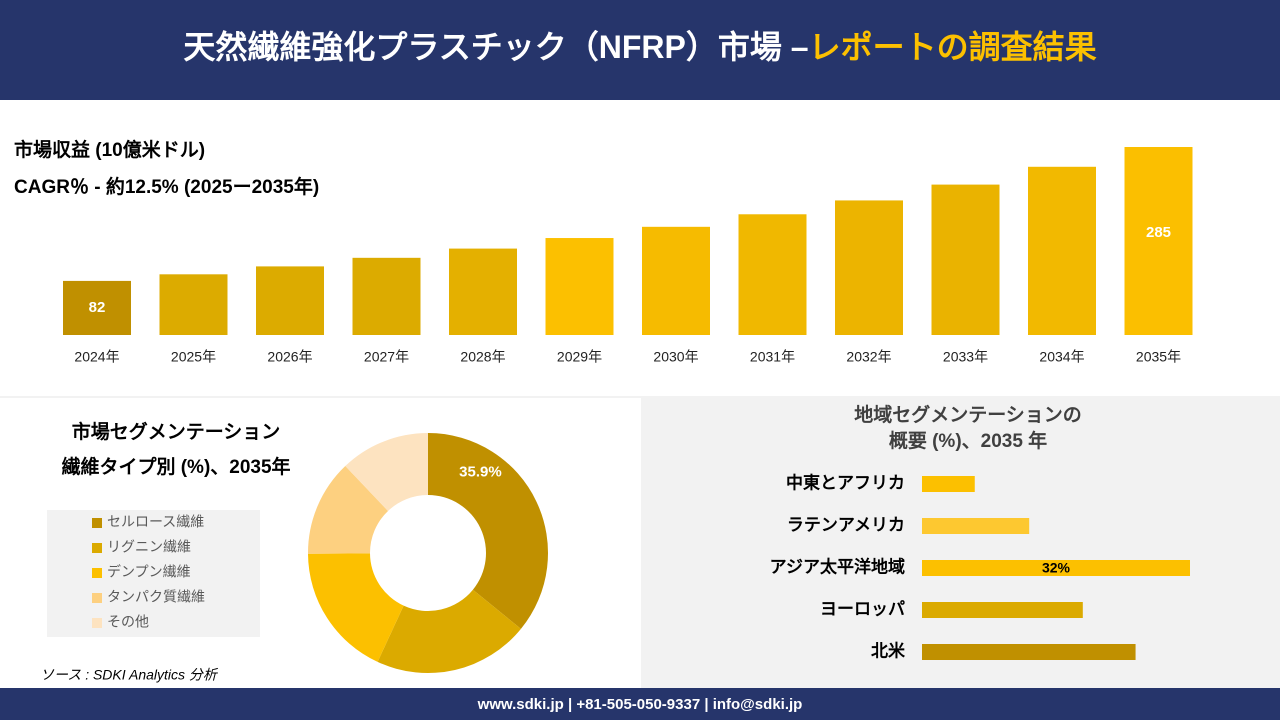  I want to click on legend-label: セルロース繊維, so click(155, 522).